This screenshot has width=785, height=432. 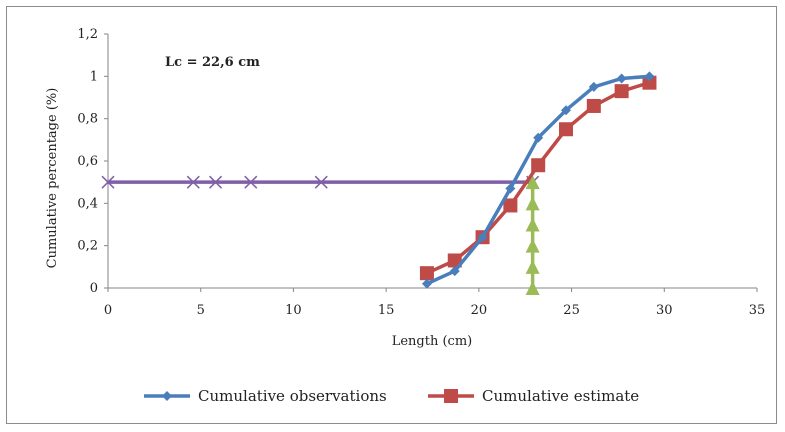 I want to click on series-line, so click(x=538, y=178).